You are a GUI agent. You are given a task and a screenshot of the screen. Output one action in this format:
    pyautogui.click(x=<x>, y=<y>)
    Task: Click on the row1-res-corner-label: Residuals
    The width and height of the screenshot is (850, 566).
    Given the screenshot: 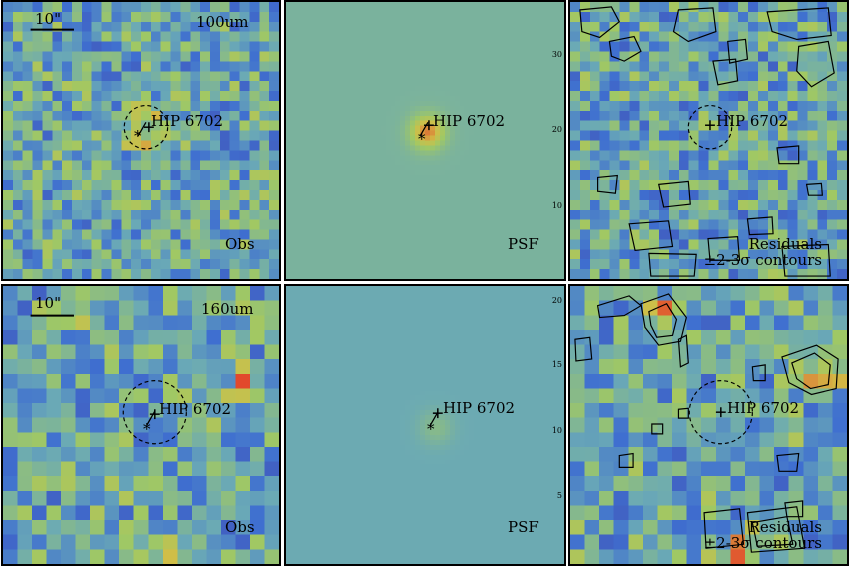 What is the action you would take?
    pyautogui.click(x=785, y=244)
    